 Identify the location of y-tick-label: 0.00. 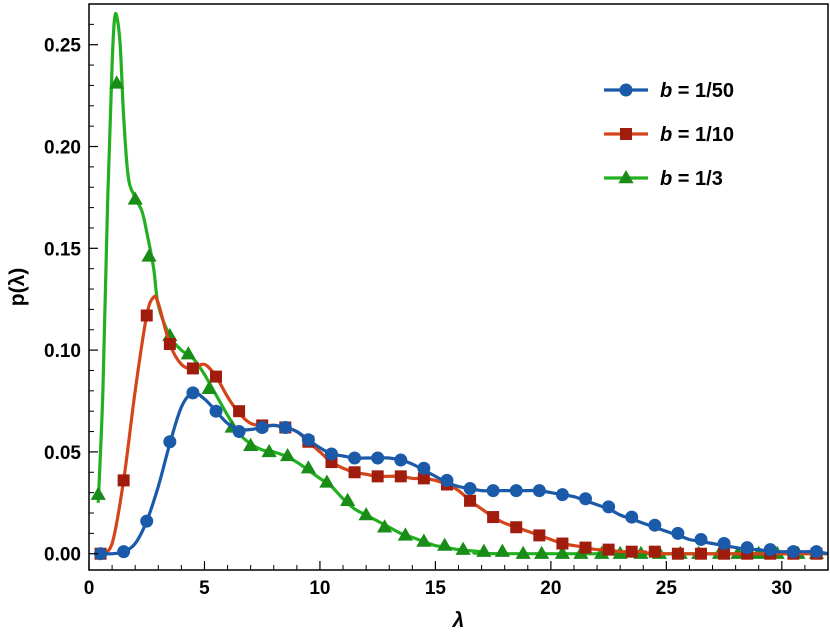
(62, 555).